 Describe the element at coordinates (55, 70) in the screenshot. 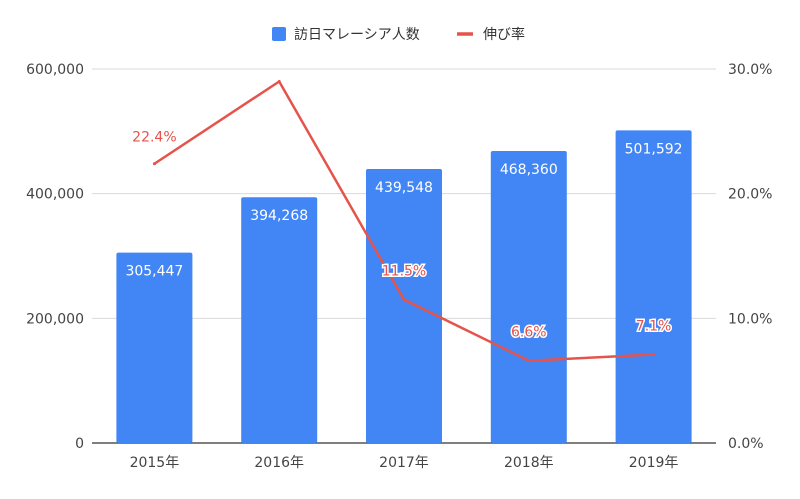

I see `y-left-tick-label: 600,000` at that location.